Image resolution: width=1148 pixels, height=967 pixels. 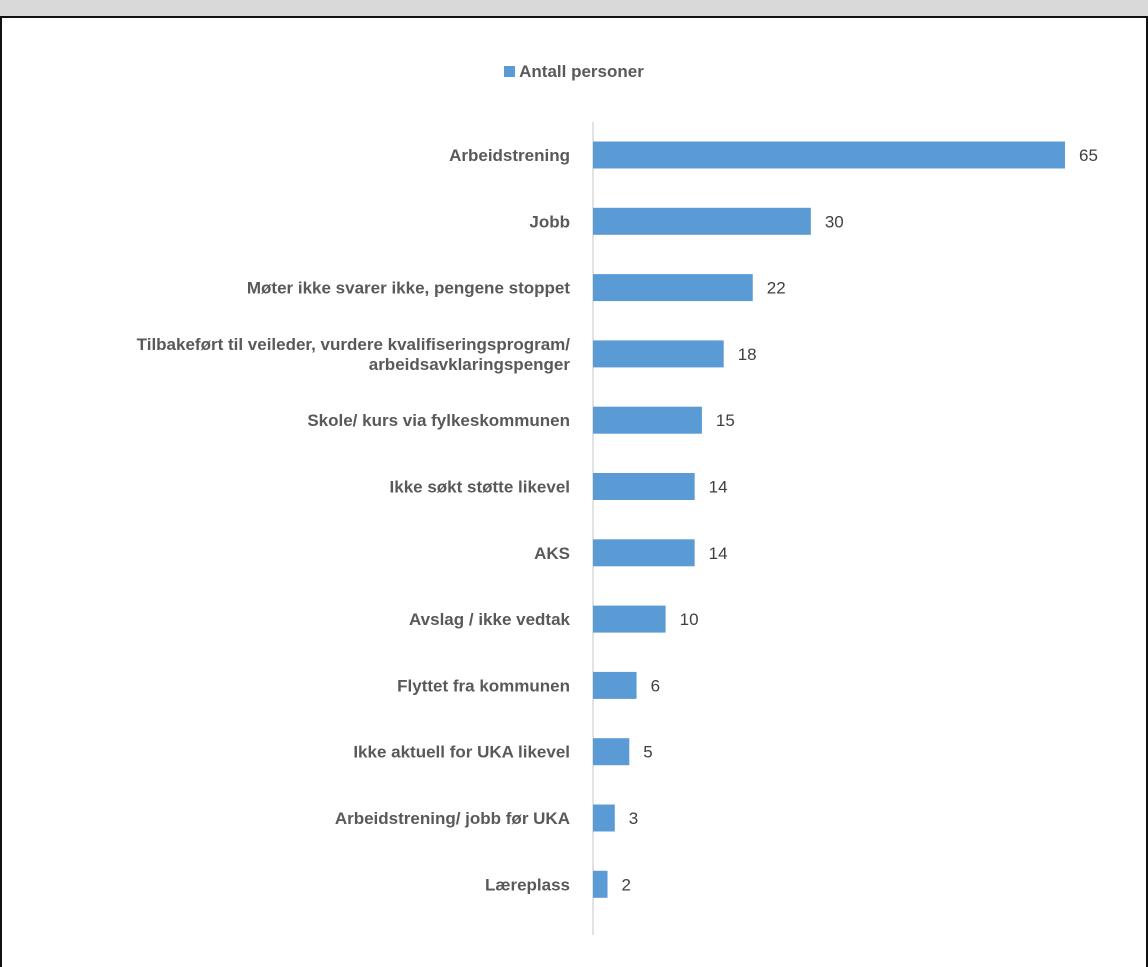 I want to click on category-label: Arbeidstrening/ jobb før UKA, so click(x=452, y=818).